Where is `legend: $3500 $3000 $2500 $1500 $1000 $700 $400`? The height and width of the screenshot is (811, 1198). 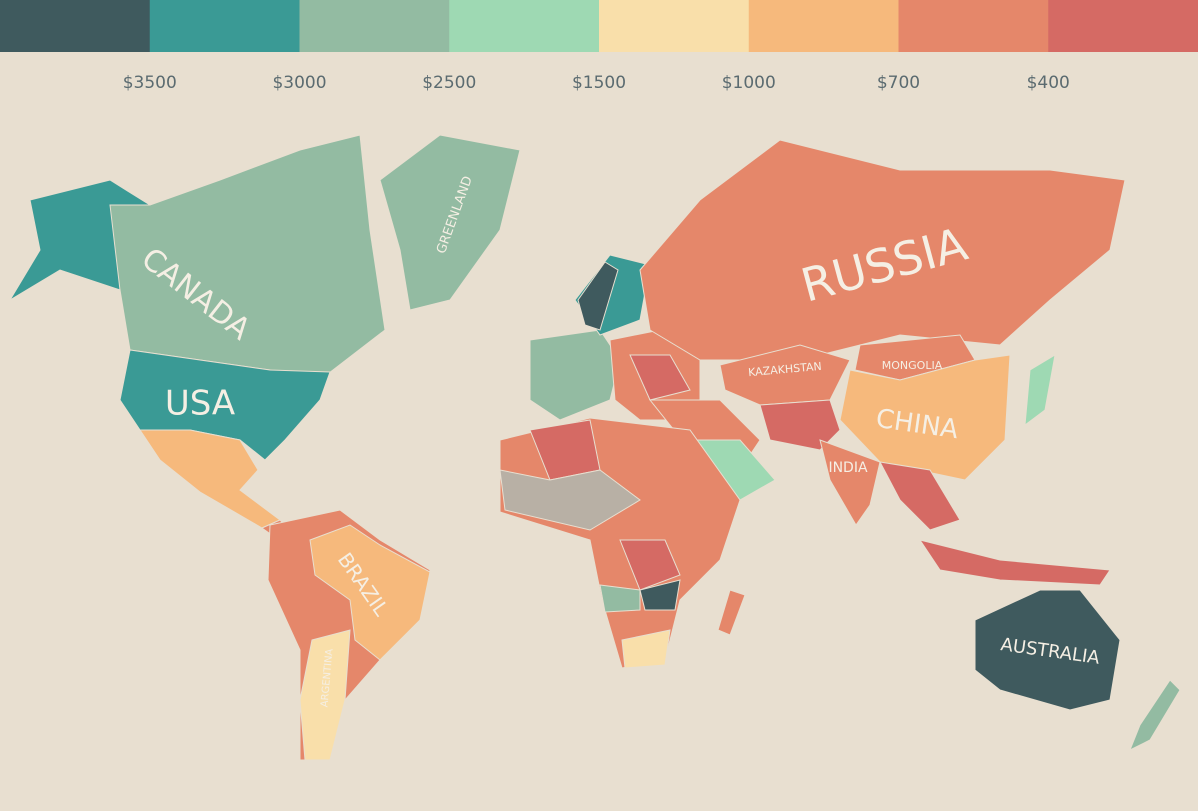
legend: $3500 $3000 $2500 $1500 $1000 $700 $400 is located at coordinates (599, 46).